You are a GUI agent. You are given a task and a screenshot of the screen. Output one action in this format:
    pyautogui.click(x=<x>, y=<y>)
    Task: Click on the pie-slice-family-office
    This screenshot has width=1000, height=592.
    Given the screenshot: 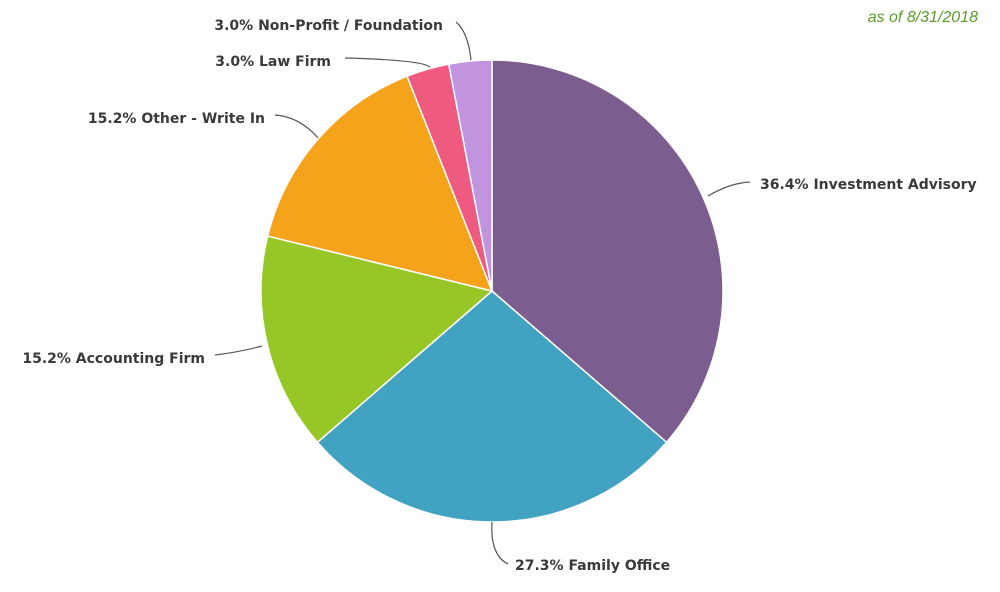 What is the action you would take?
    pyautogui.click(x=492, y=406)
    